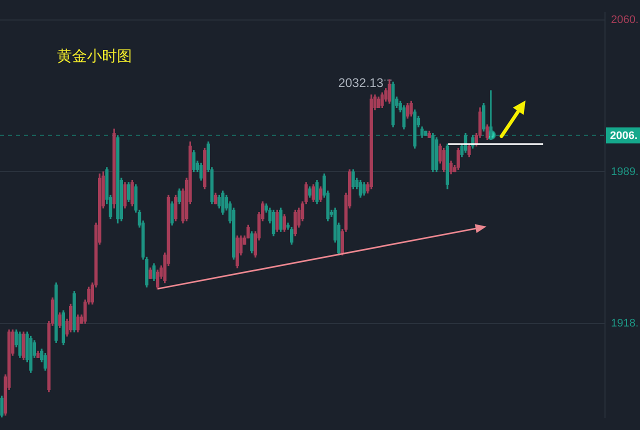 The width and height of the screenshot is (640, 430). What do you see at coordinates (624, 136) in the screenshot?
I see `ref-line-label: 2006.` at bounding box center [624, 136].